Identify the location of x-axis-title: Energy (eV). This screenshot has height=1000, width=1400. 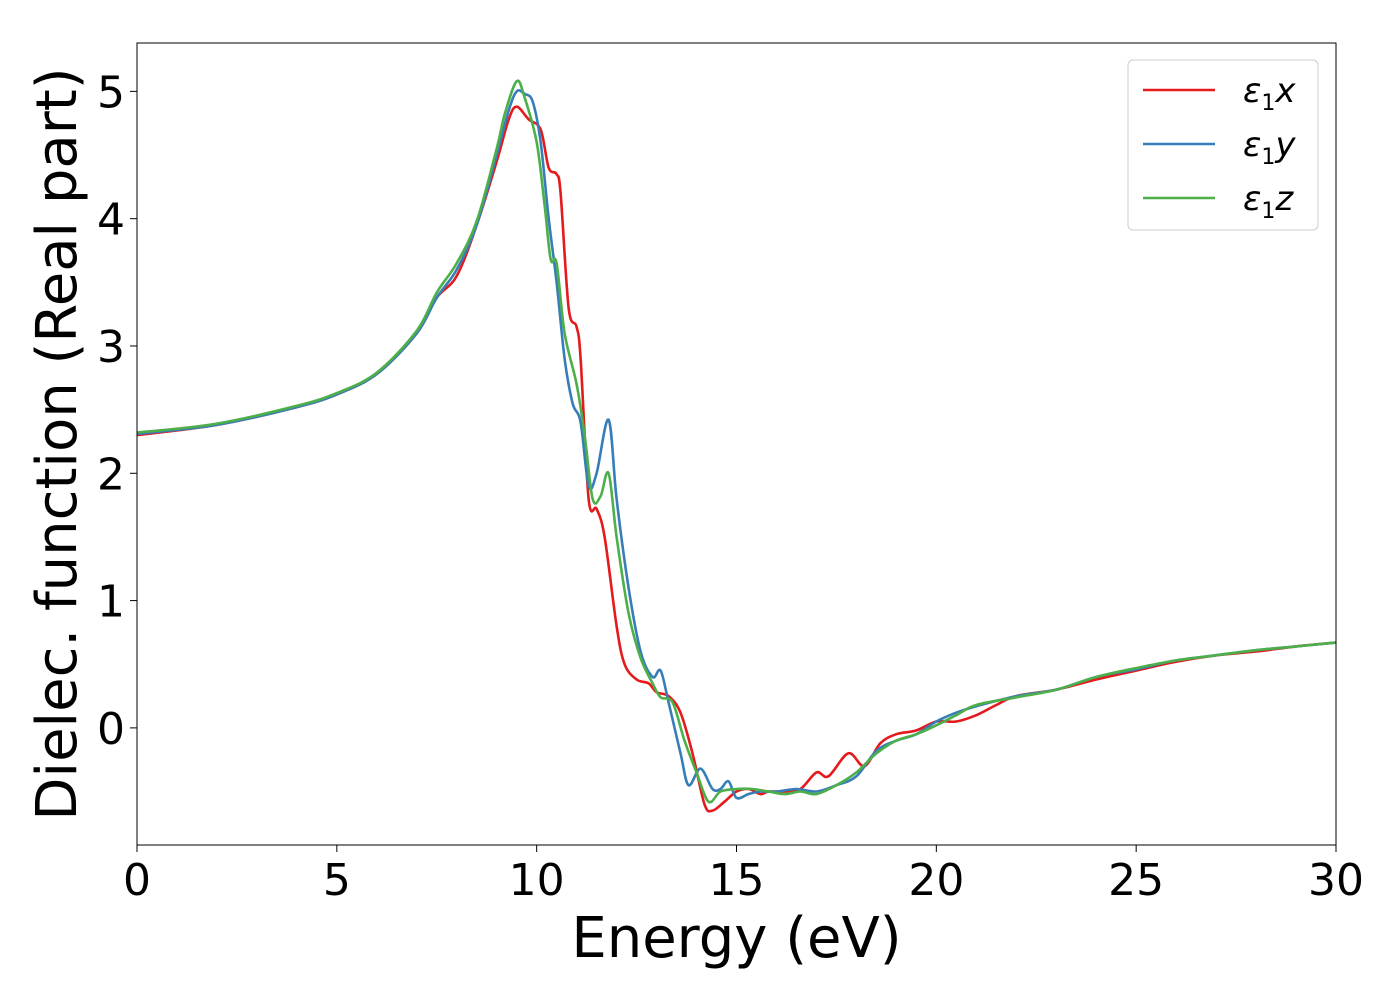
(736, 938).